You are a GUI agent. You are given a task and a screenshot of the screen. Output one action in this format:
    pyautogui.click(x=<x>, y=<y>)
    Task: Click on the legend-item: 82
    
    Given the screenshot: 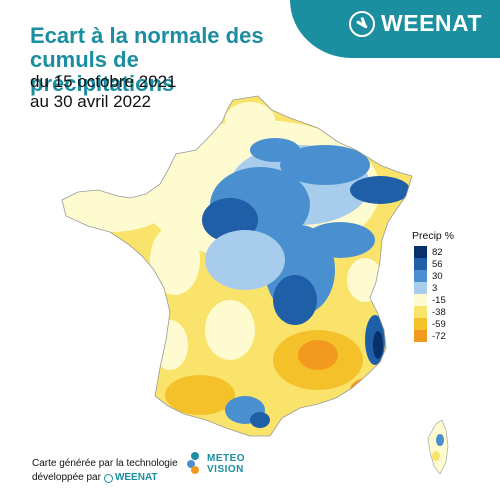 What is the action you would take?
    pyautogui.click(x=434, y=252)
    